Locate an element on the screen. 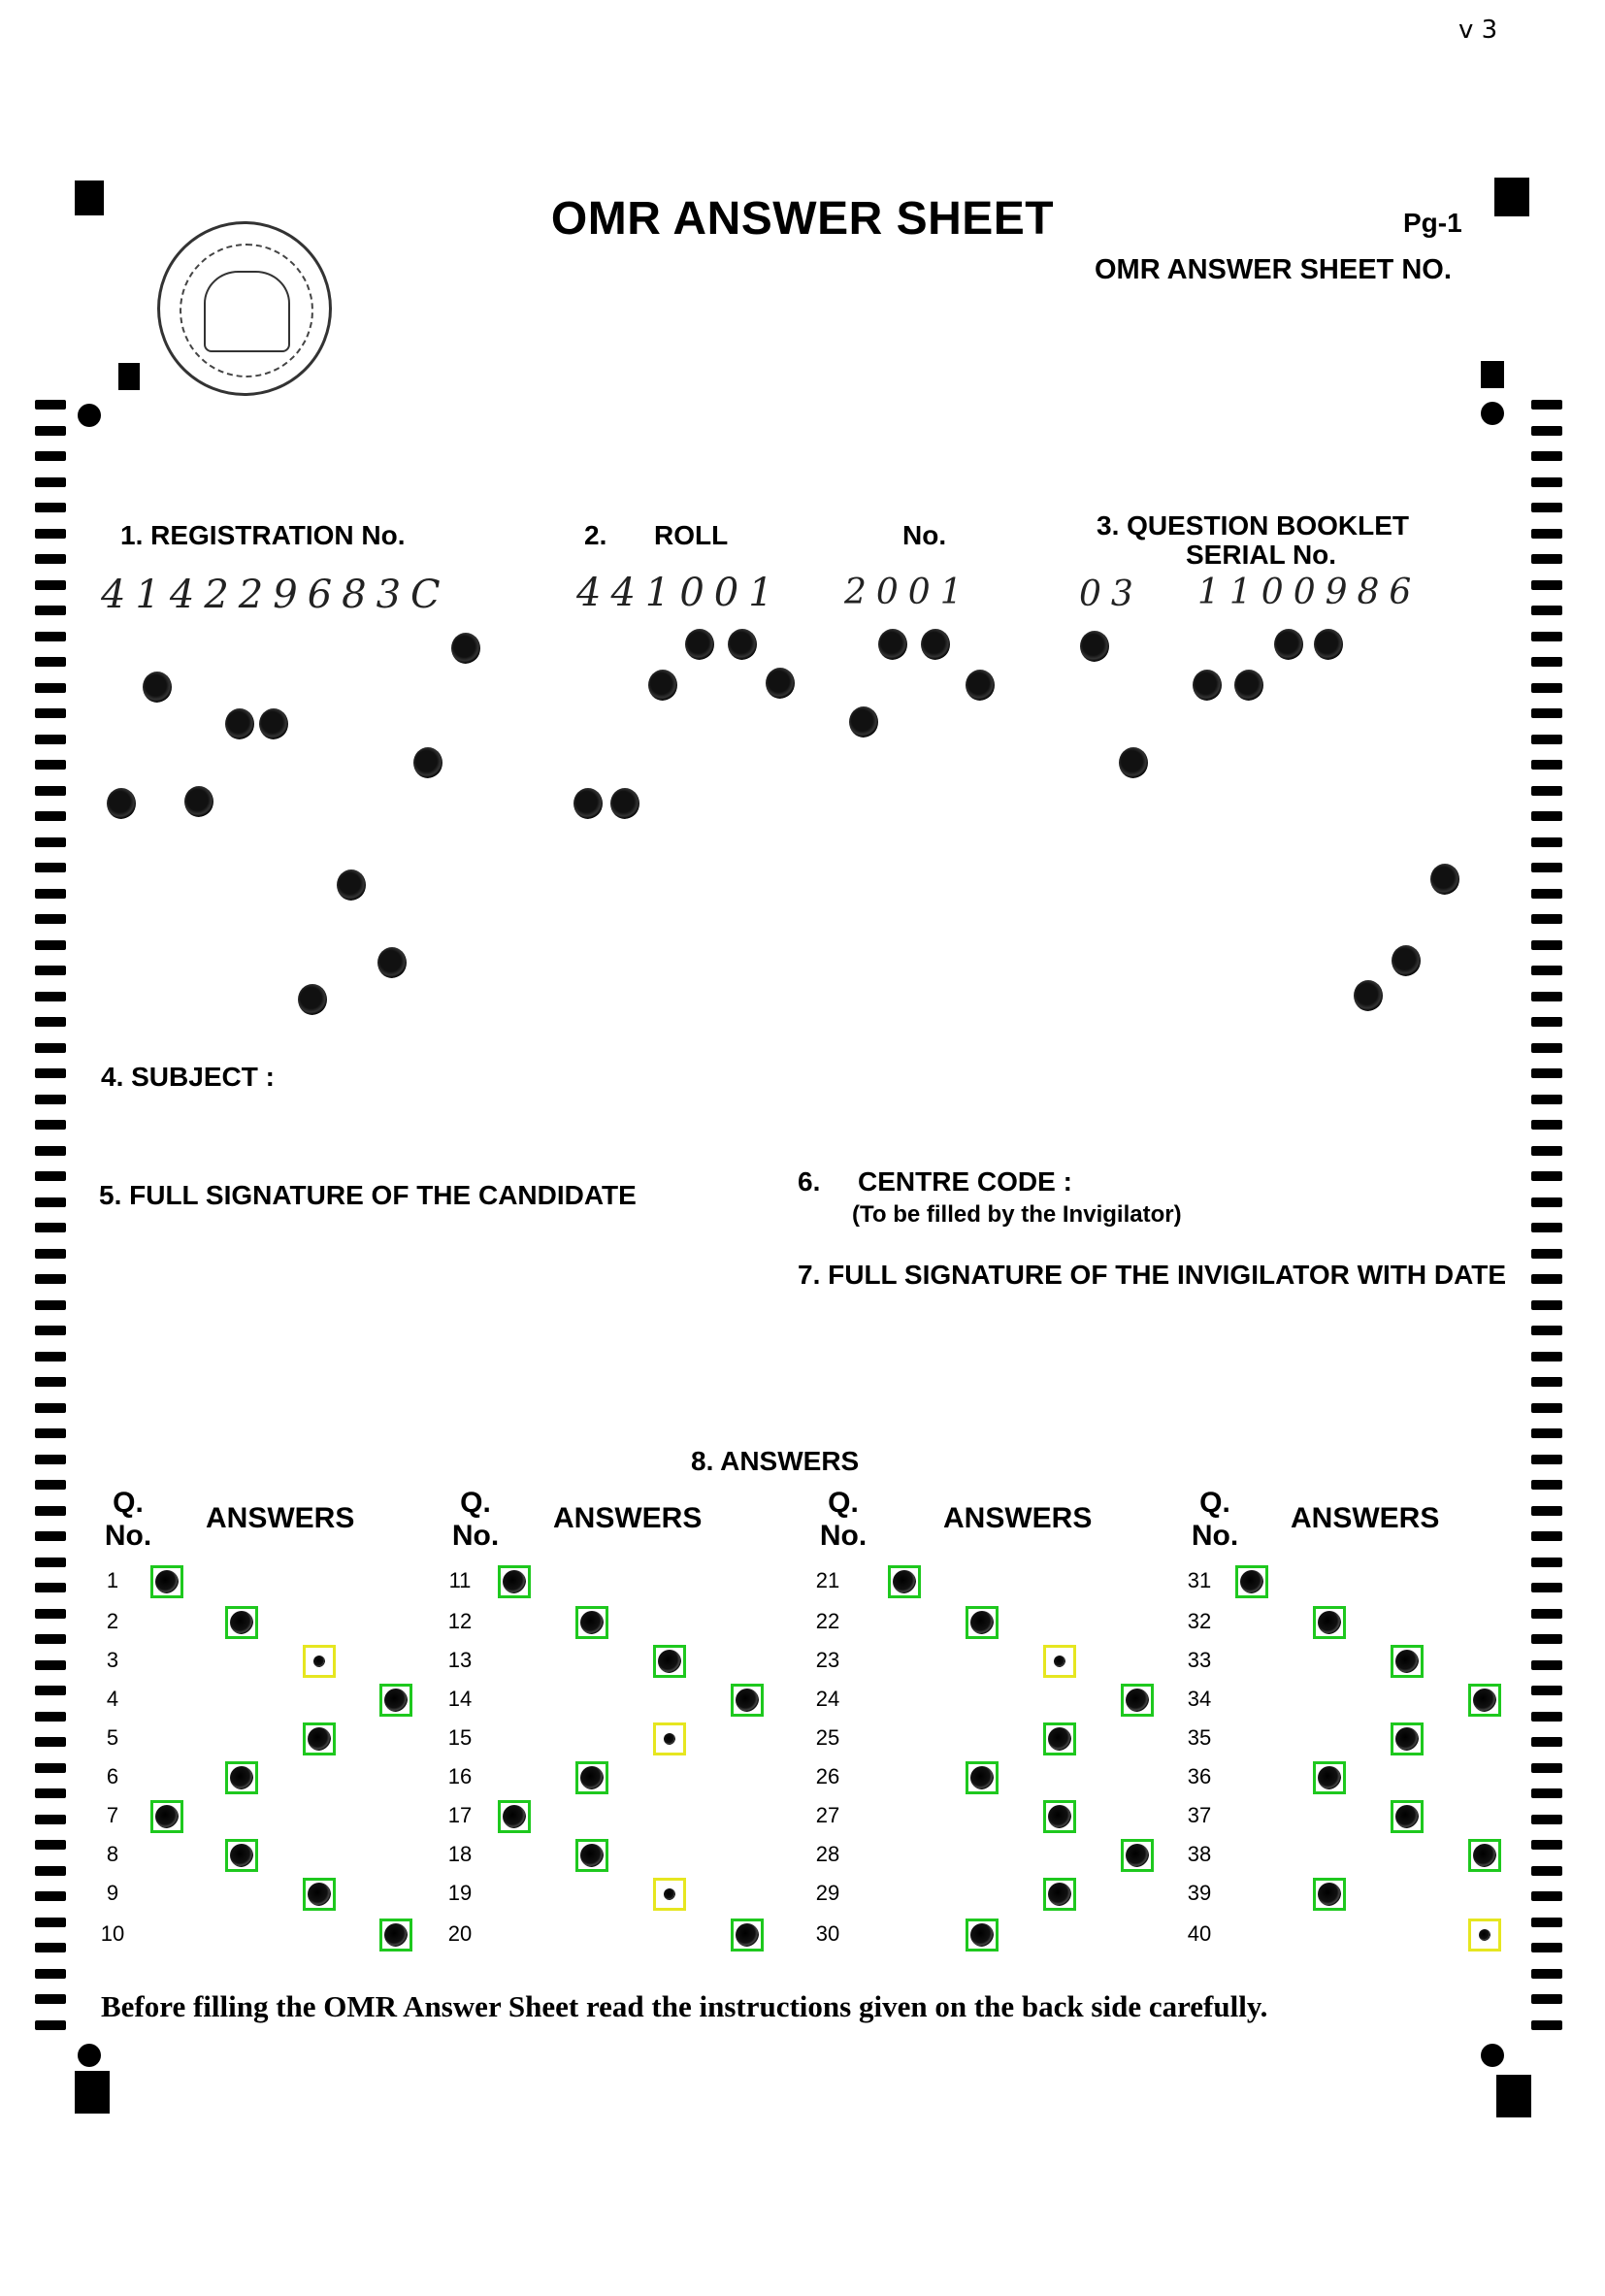 This screenshot has width=1605, height=2296. question-number: 30 is located at coordinates (828, 1934).